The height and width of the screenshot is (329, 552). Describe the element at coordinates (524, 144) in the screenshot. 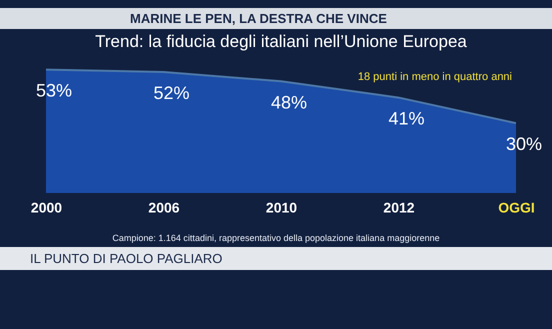

I see `data-label: 30%` at that location.